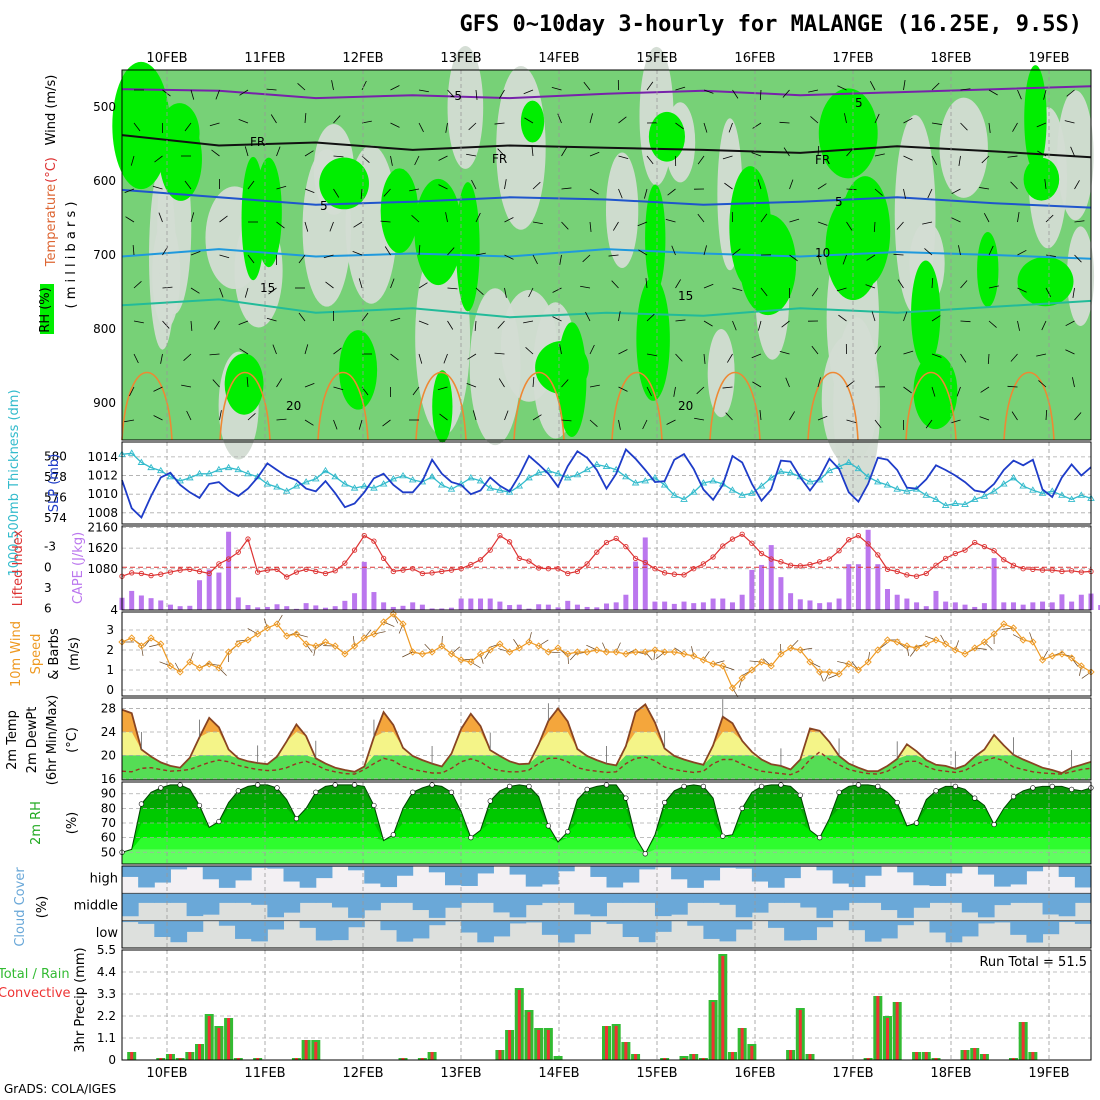 This screenshot has height=1100, width=1100. Describe the element at coordinates (52, 740) in the screenshot. I see `temp-axis-label-c: (6hr Min/Max)` at that location.